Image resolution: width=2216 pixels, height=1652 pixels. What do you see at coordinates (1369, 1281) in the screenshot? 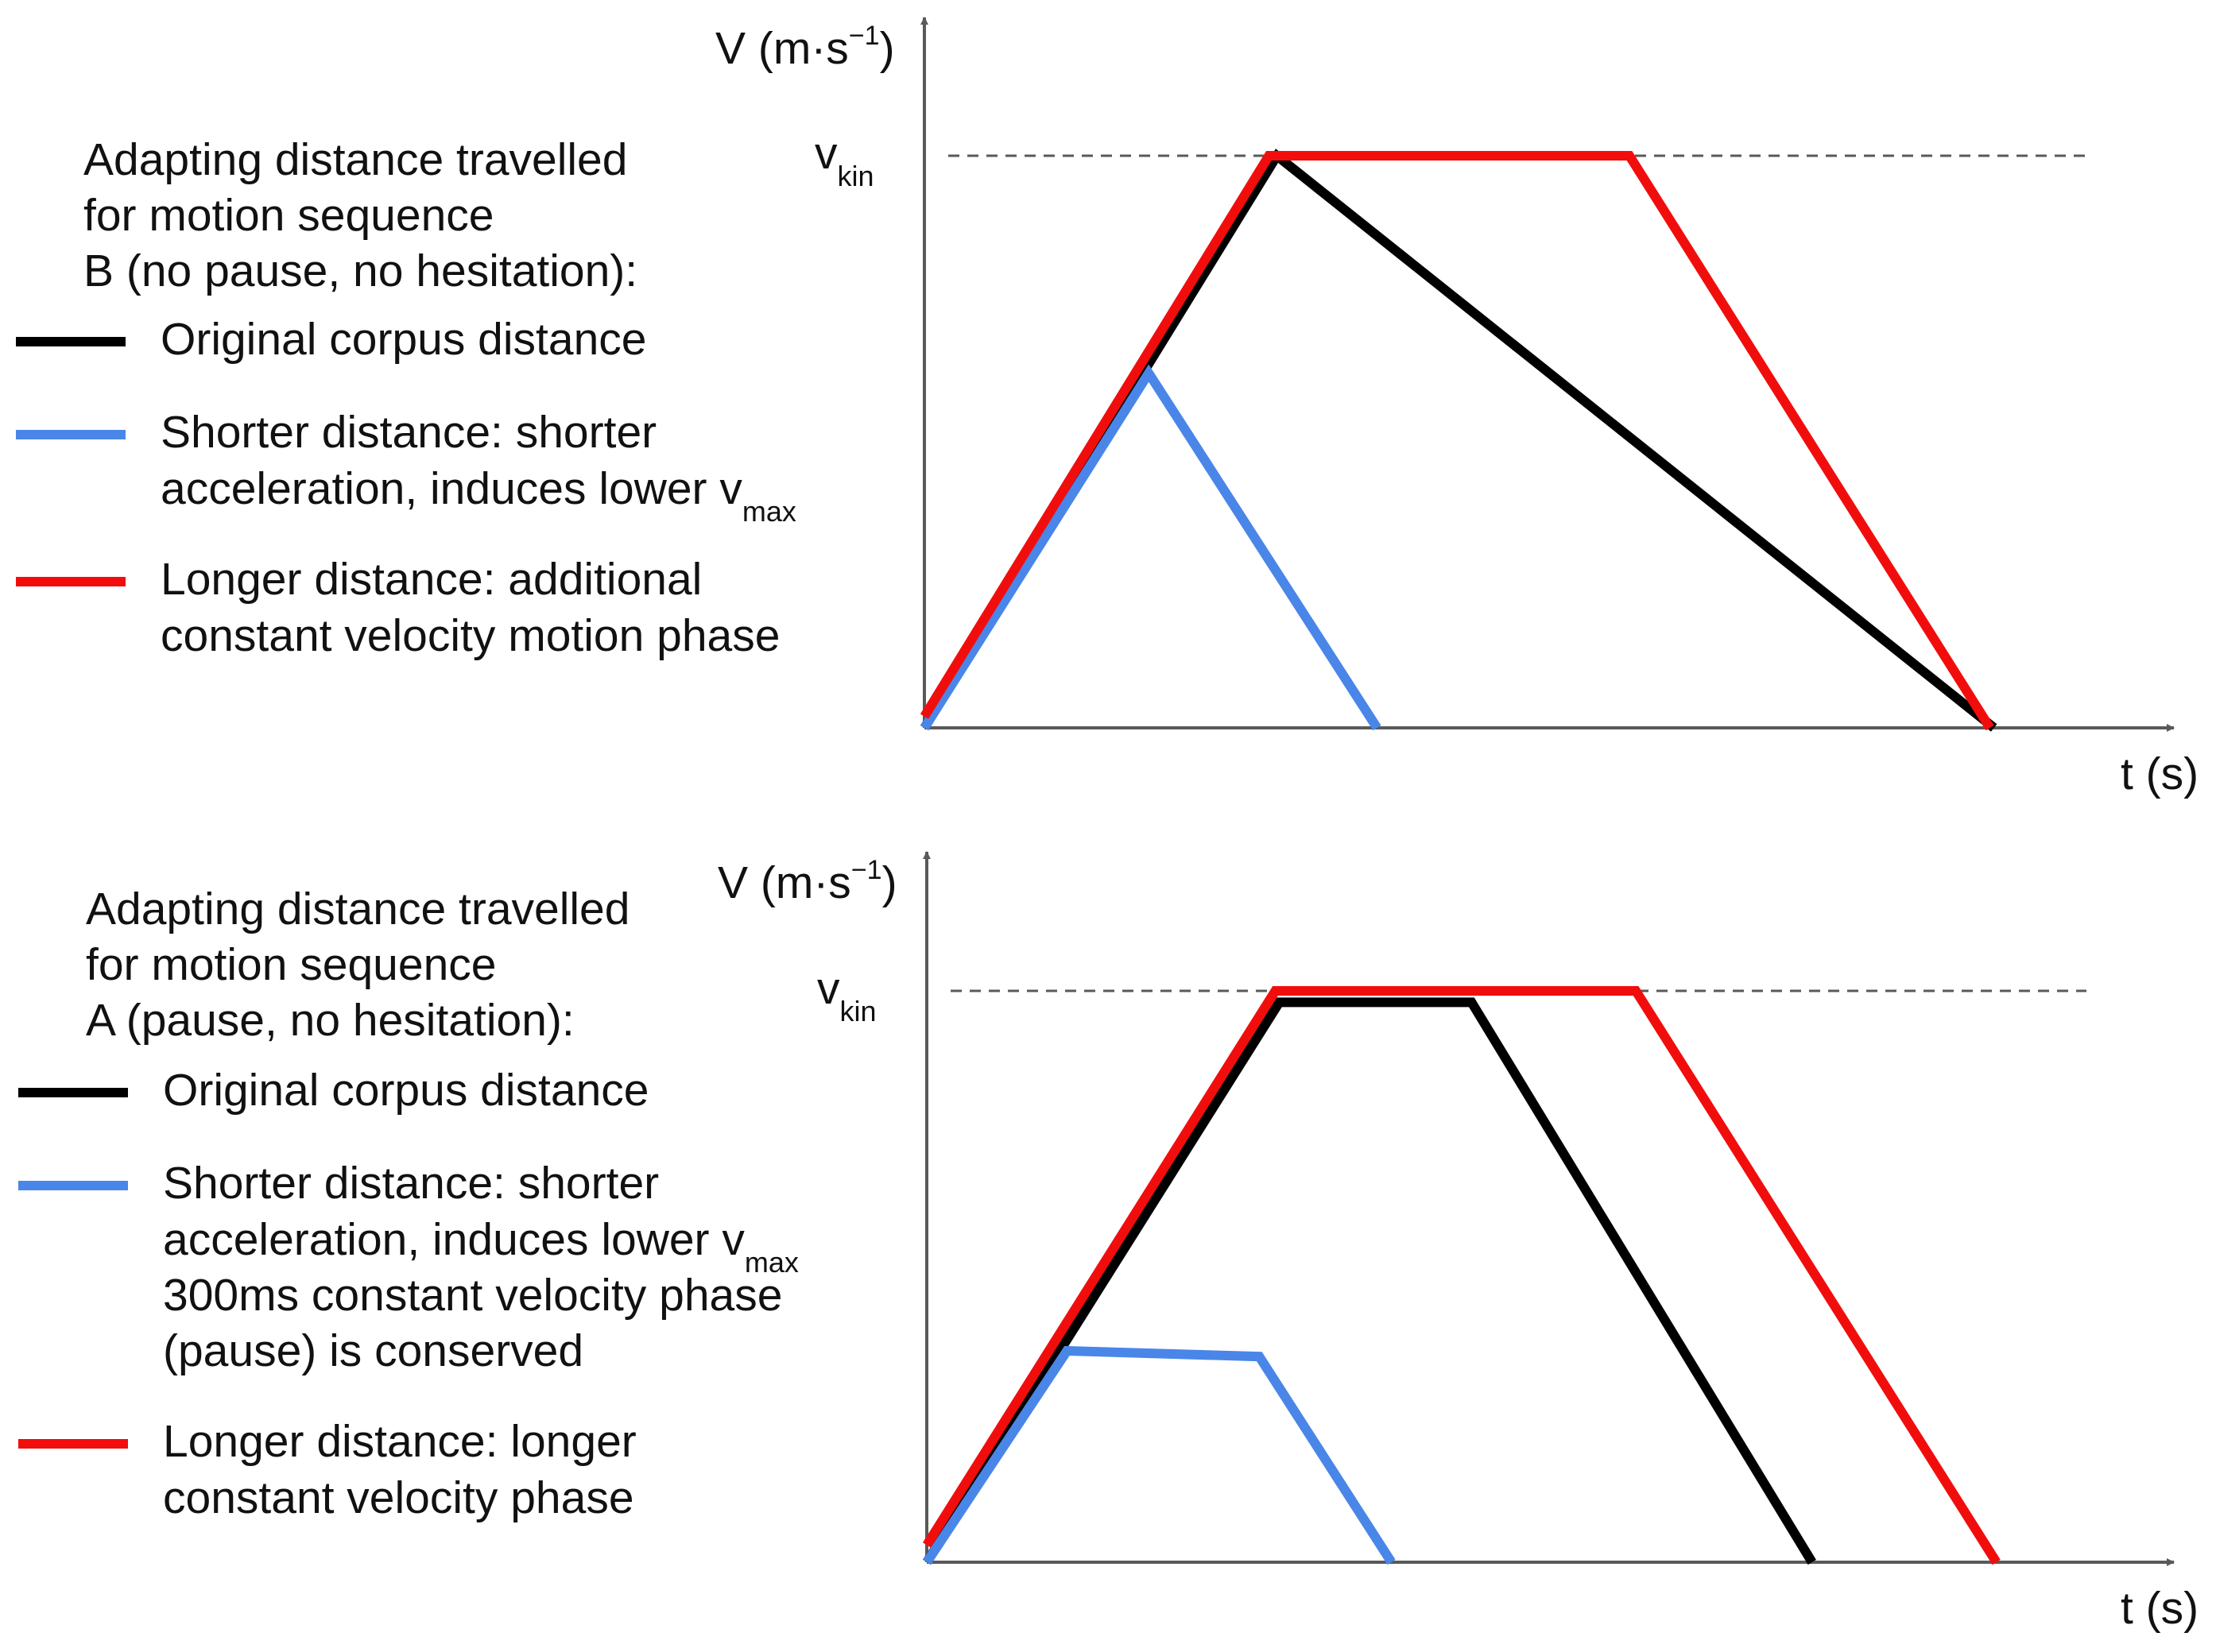
I see `series-line-original` at bounding box center [1369, 1281].